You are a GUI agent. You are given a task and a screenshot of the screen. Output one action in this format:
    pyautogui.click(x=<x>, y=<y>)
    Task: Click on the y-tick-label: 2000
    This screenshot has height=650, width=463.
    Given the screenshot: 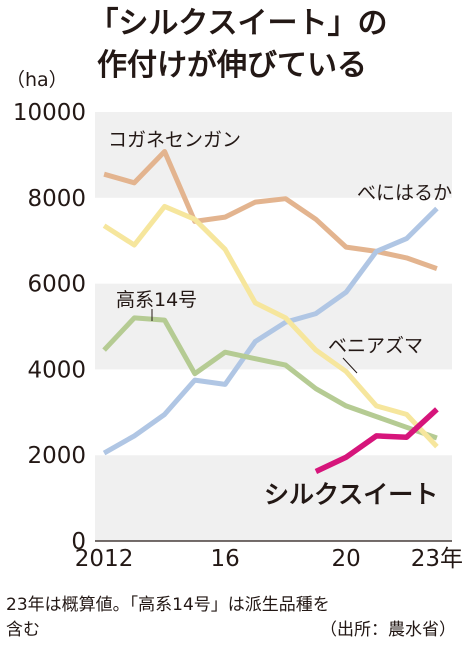 What is the action you would take?
    pyautogui.click(x=56, y=456)
    